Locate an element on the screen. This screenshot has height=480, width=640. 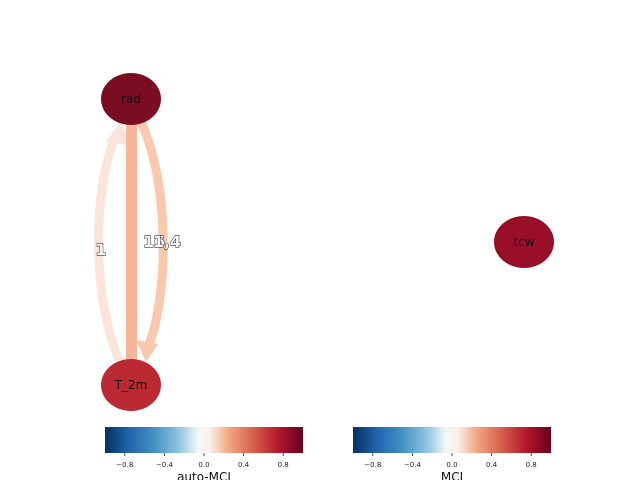
link-colorbar-label: MCI is located at coordinates (452, 475).